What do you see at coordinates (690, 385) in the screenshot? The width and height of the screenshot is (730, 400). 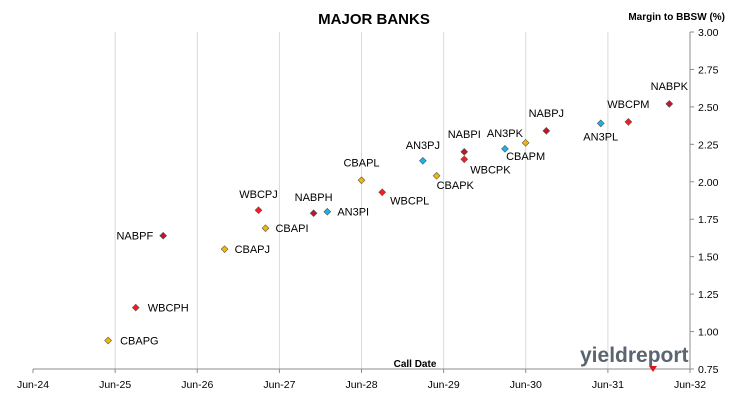 I see `x-tick-label: Jun-32` at bounding box center [690, 385].